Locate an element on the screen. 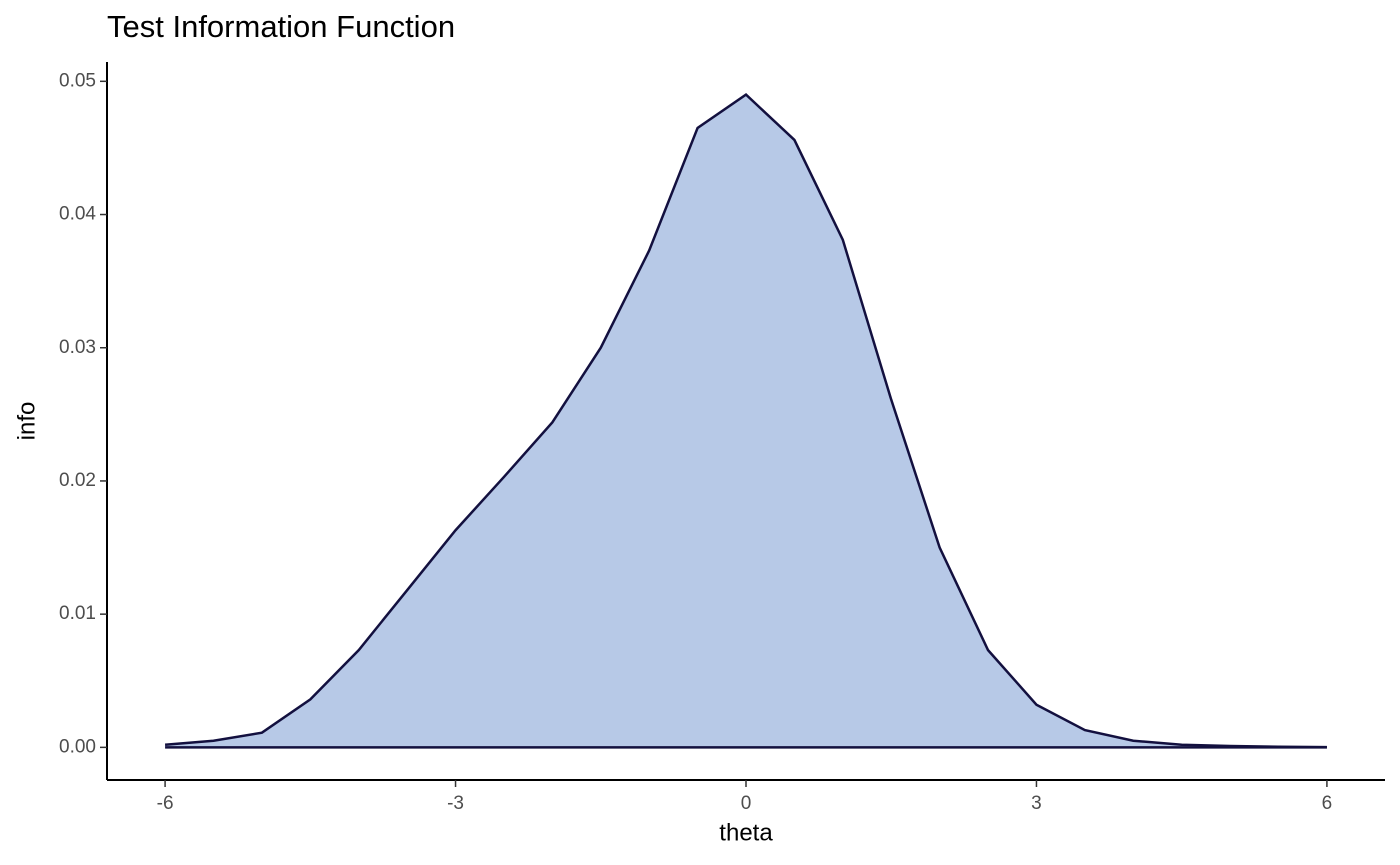  y-tick-label: 0.02 is located at coordinates (77, 480).